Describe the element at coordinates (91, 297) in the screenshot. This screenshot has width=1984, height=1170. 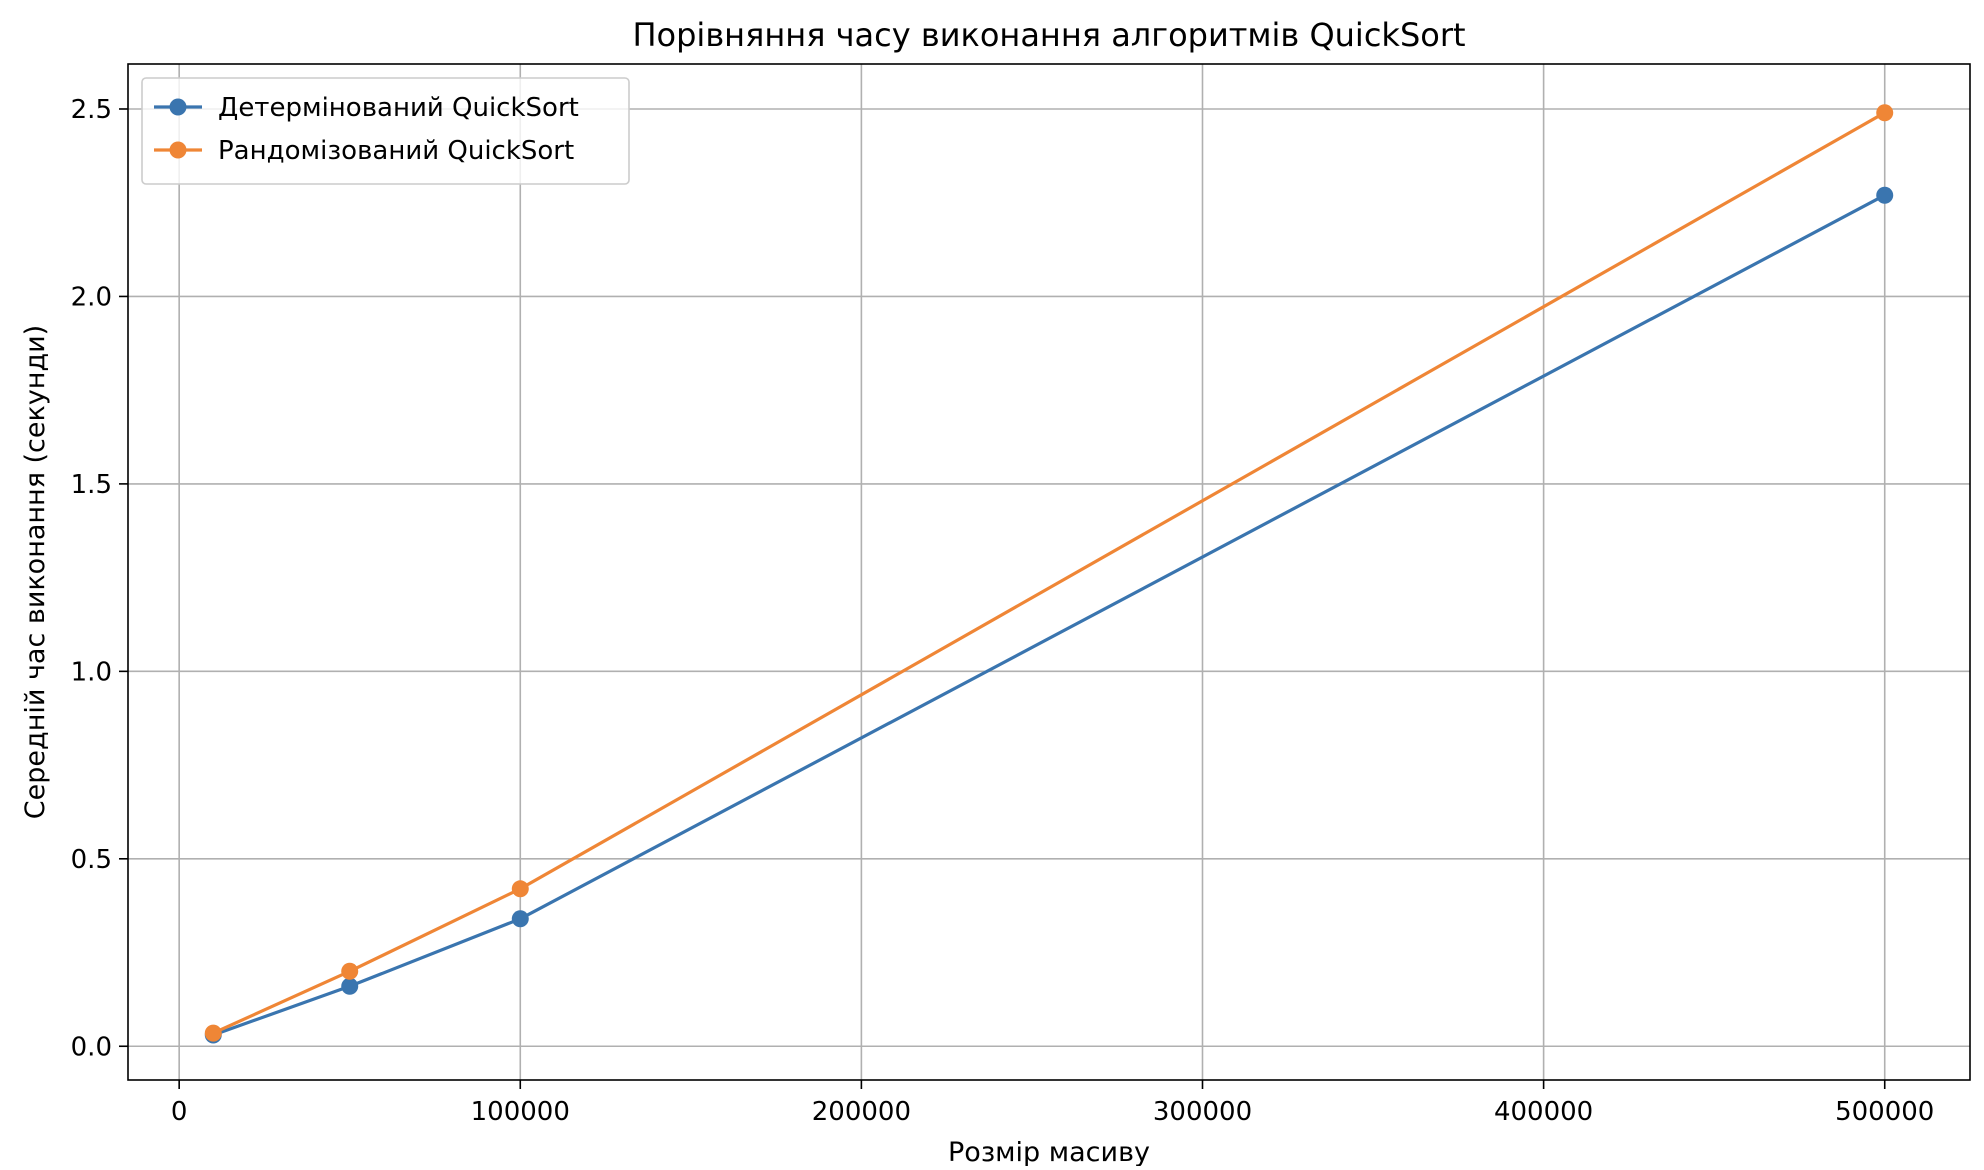
I see `y-tick-label: 2.0` at that location.